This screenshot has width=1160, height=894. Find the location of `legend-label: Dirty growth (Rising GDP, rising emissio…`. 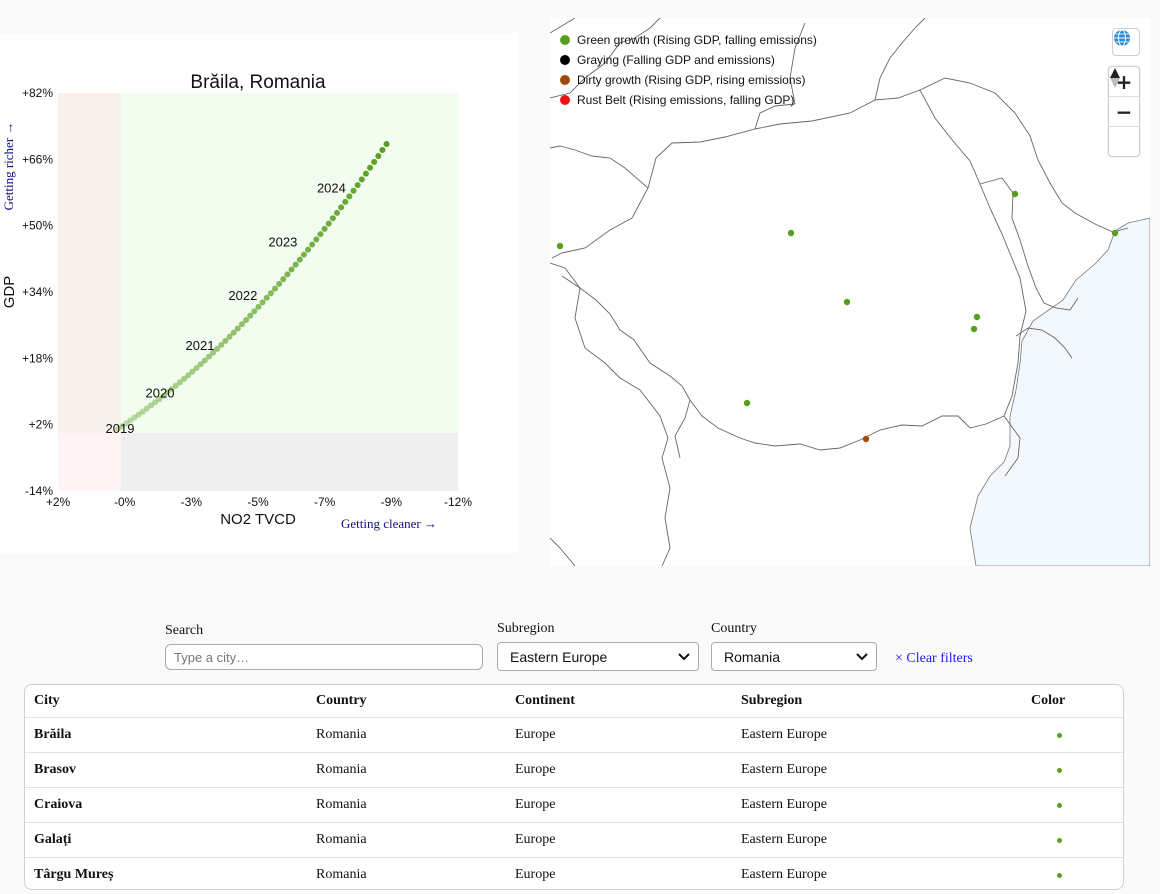

legend-label: Dirty growth (Rising GDP, rising emissio… is located at coordinates (691, 80).